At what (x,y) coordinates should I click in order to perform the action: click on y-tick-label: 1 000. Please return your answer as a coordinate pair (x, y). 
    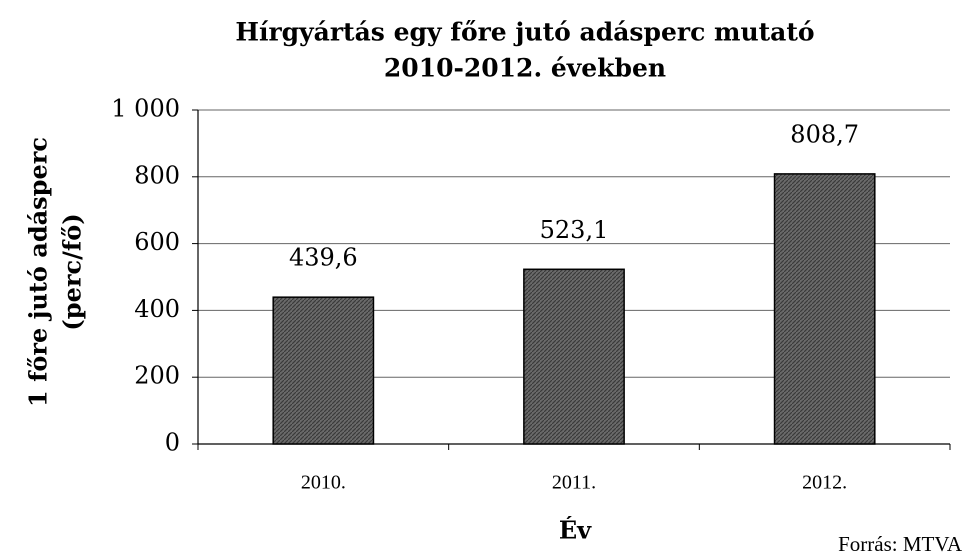
    Looking at the image, I should click on (145, 109).